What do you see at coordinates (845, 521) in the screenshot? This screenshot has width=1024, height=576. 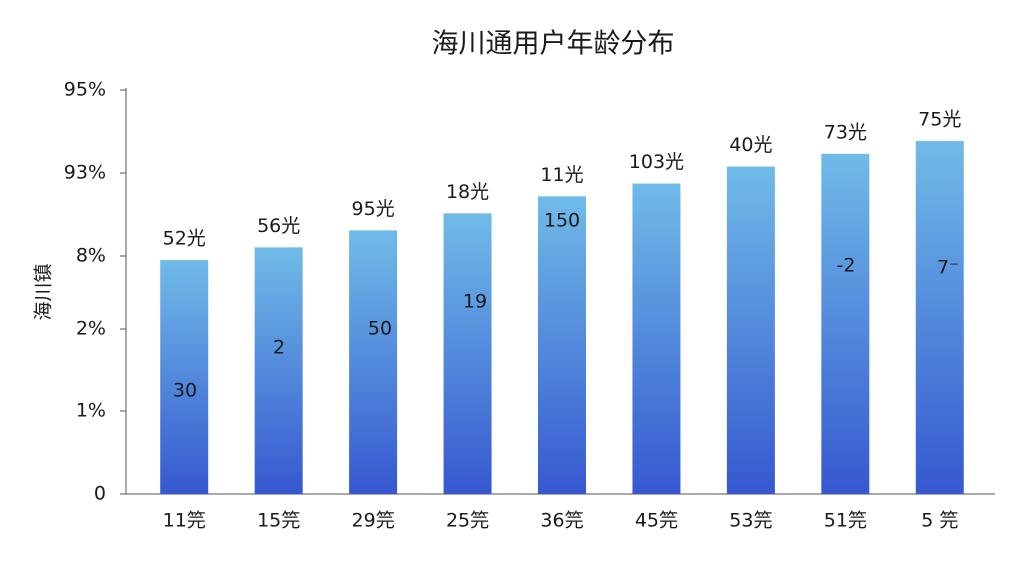 I see `x-tick-label: 51笎` at bounding box center [845, 521].